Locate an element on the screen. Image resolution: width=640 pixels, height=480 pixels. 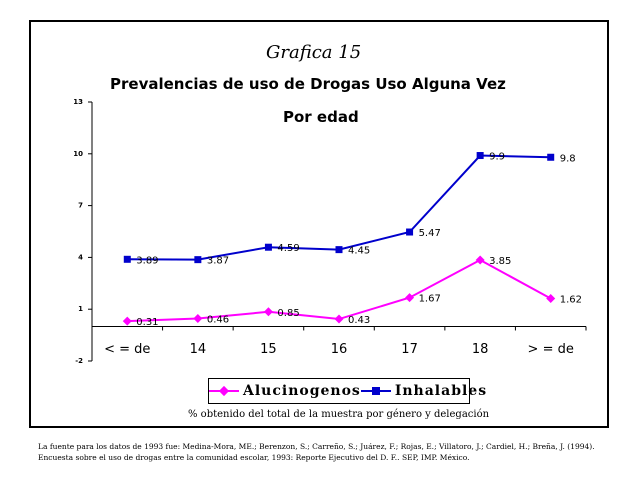
data-label: 4.45 is located at coordinates (359, 251).